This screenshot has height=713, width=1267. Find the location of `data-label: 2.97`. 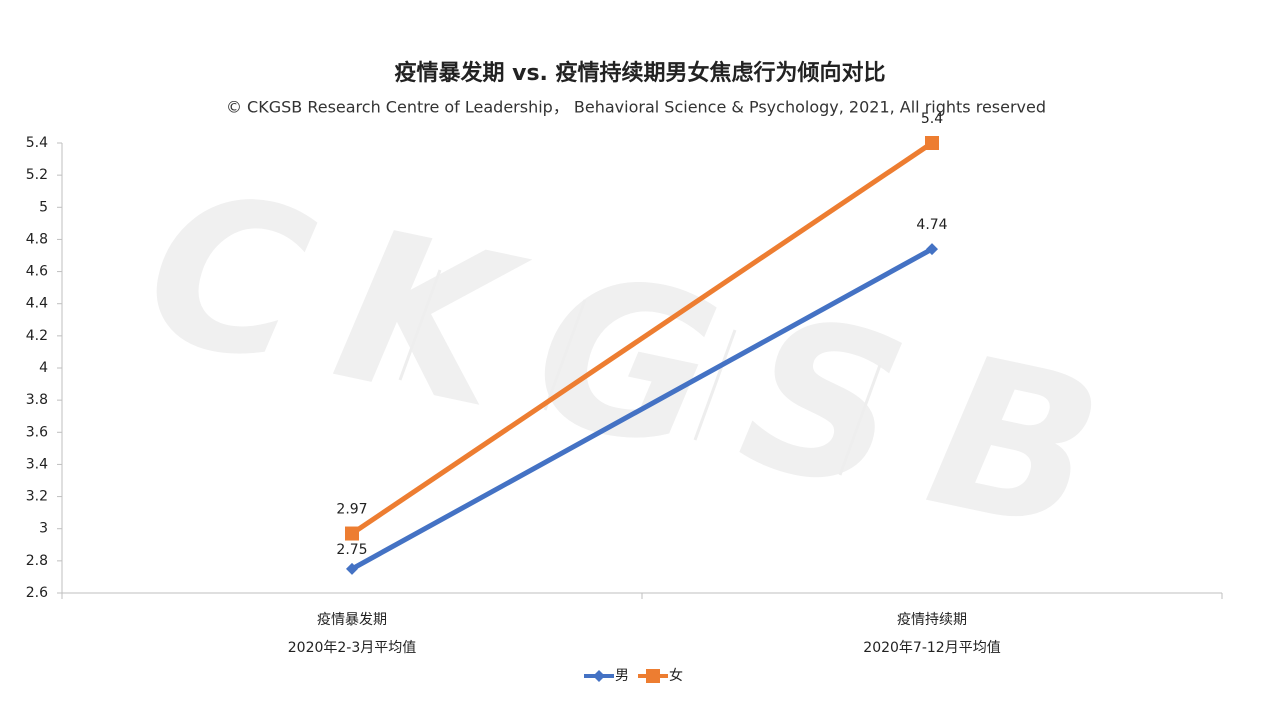

data-label: 2.97 is located at coordinates (351, 510).